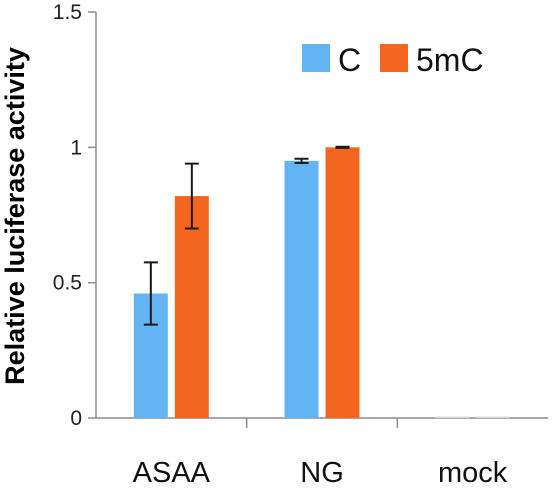  I want to click on y-tick-label: 1, so click(76, 147).